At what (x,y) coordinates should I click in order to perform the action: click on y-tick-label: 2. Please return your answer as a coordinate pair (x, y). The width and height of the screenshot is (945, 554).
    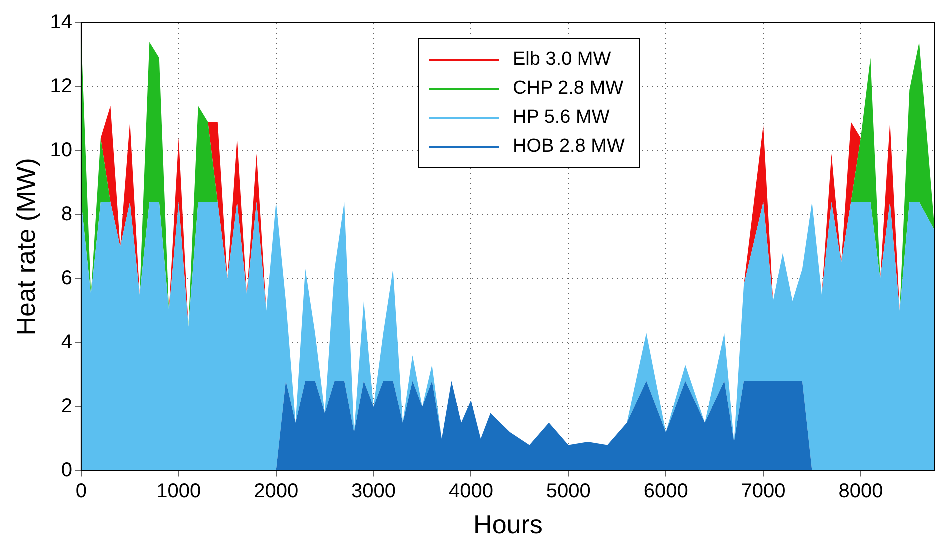
    Looking at the image, I should click on (66, 406).